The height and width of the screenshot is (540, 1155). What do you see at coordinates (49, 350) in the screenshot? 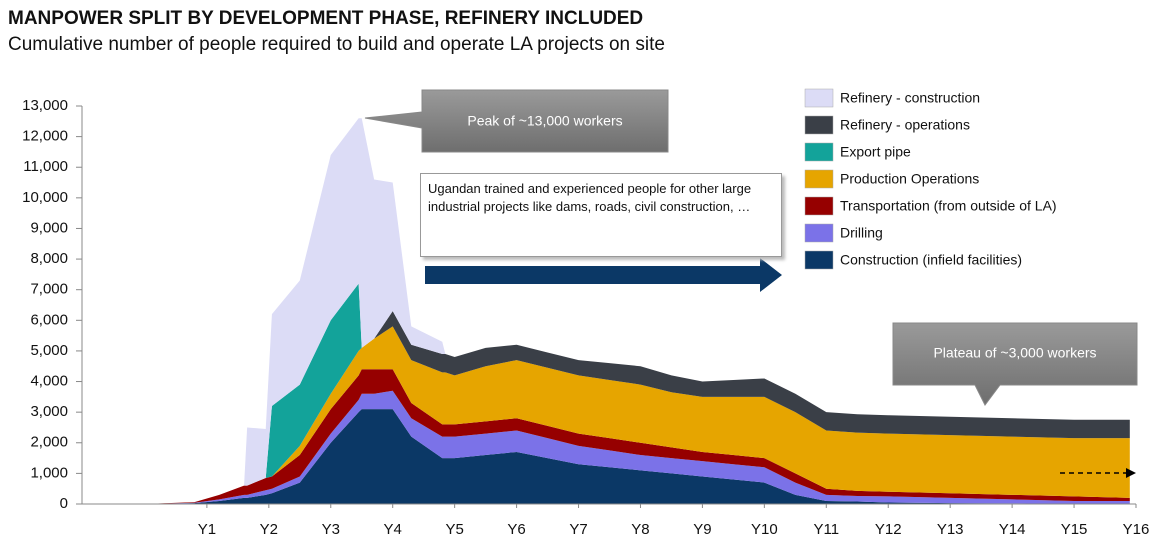
I see `y-tick-label: 5,000` at bounding box center [49, 350].